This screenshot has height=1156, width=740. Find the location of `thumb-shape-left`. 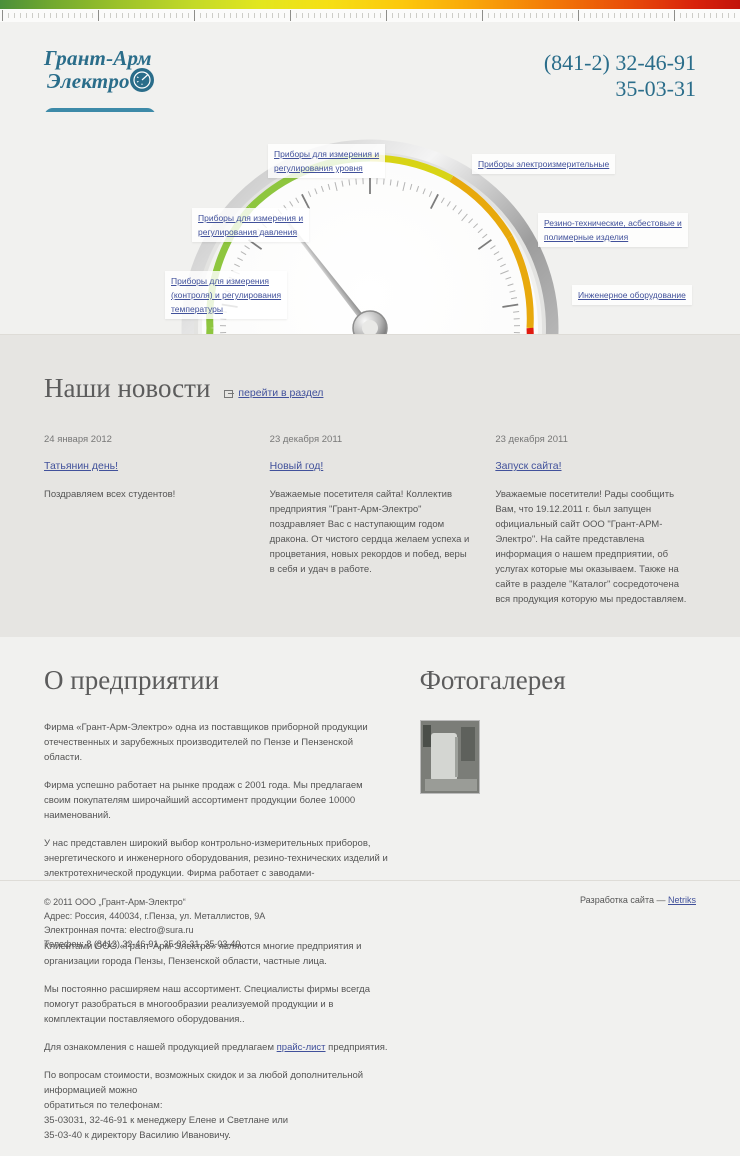

thumb-shape-left is located at coordinates (427, 736).